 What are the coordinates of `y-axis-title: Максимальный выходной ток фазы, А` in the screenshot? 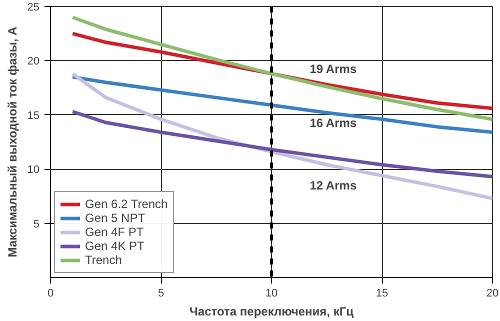 It's located at (12, 142).